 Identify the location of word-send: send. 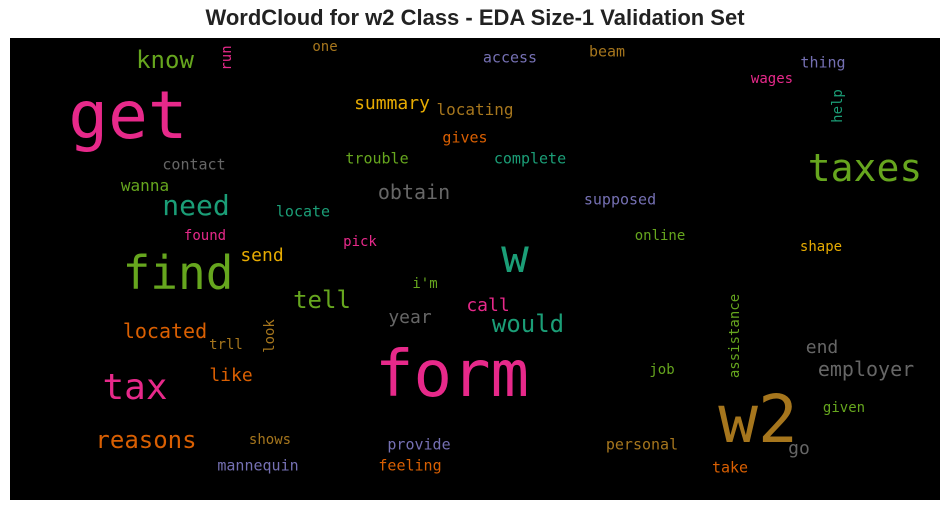
(262, 255).